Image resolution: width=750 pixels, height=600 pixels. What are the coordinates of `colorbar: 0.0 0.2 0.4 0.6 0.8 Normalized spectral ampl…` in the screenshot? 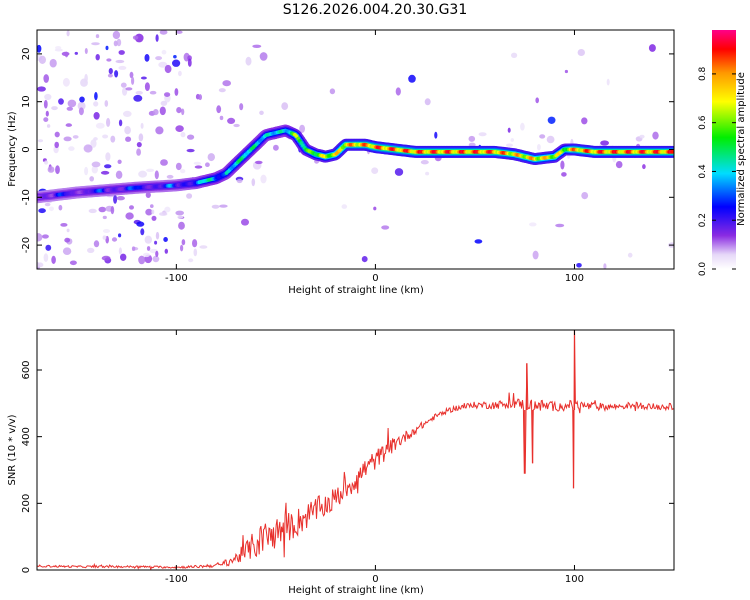 It's located at (722, 153).